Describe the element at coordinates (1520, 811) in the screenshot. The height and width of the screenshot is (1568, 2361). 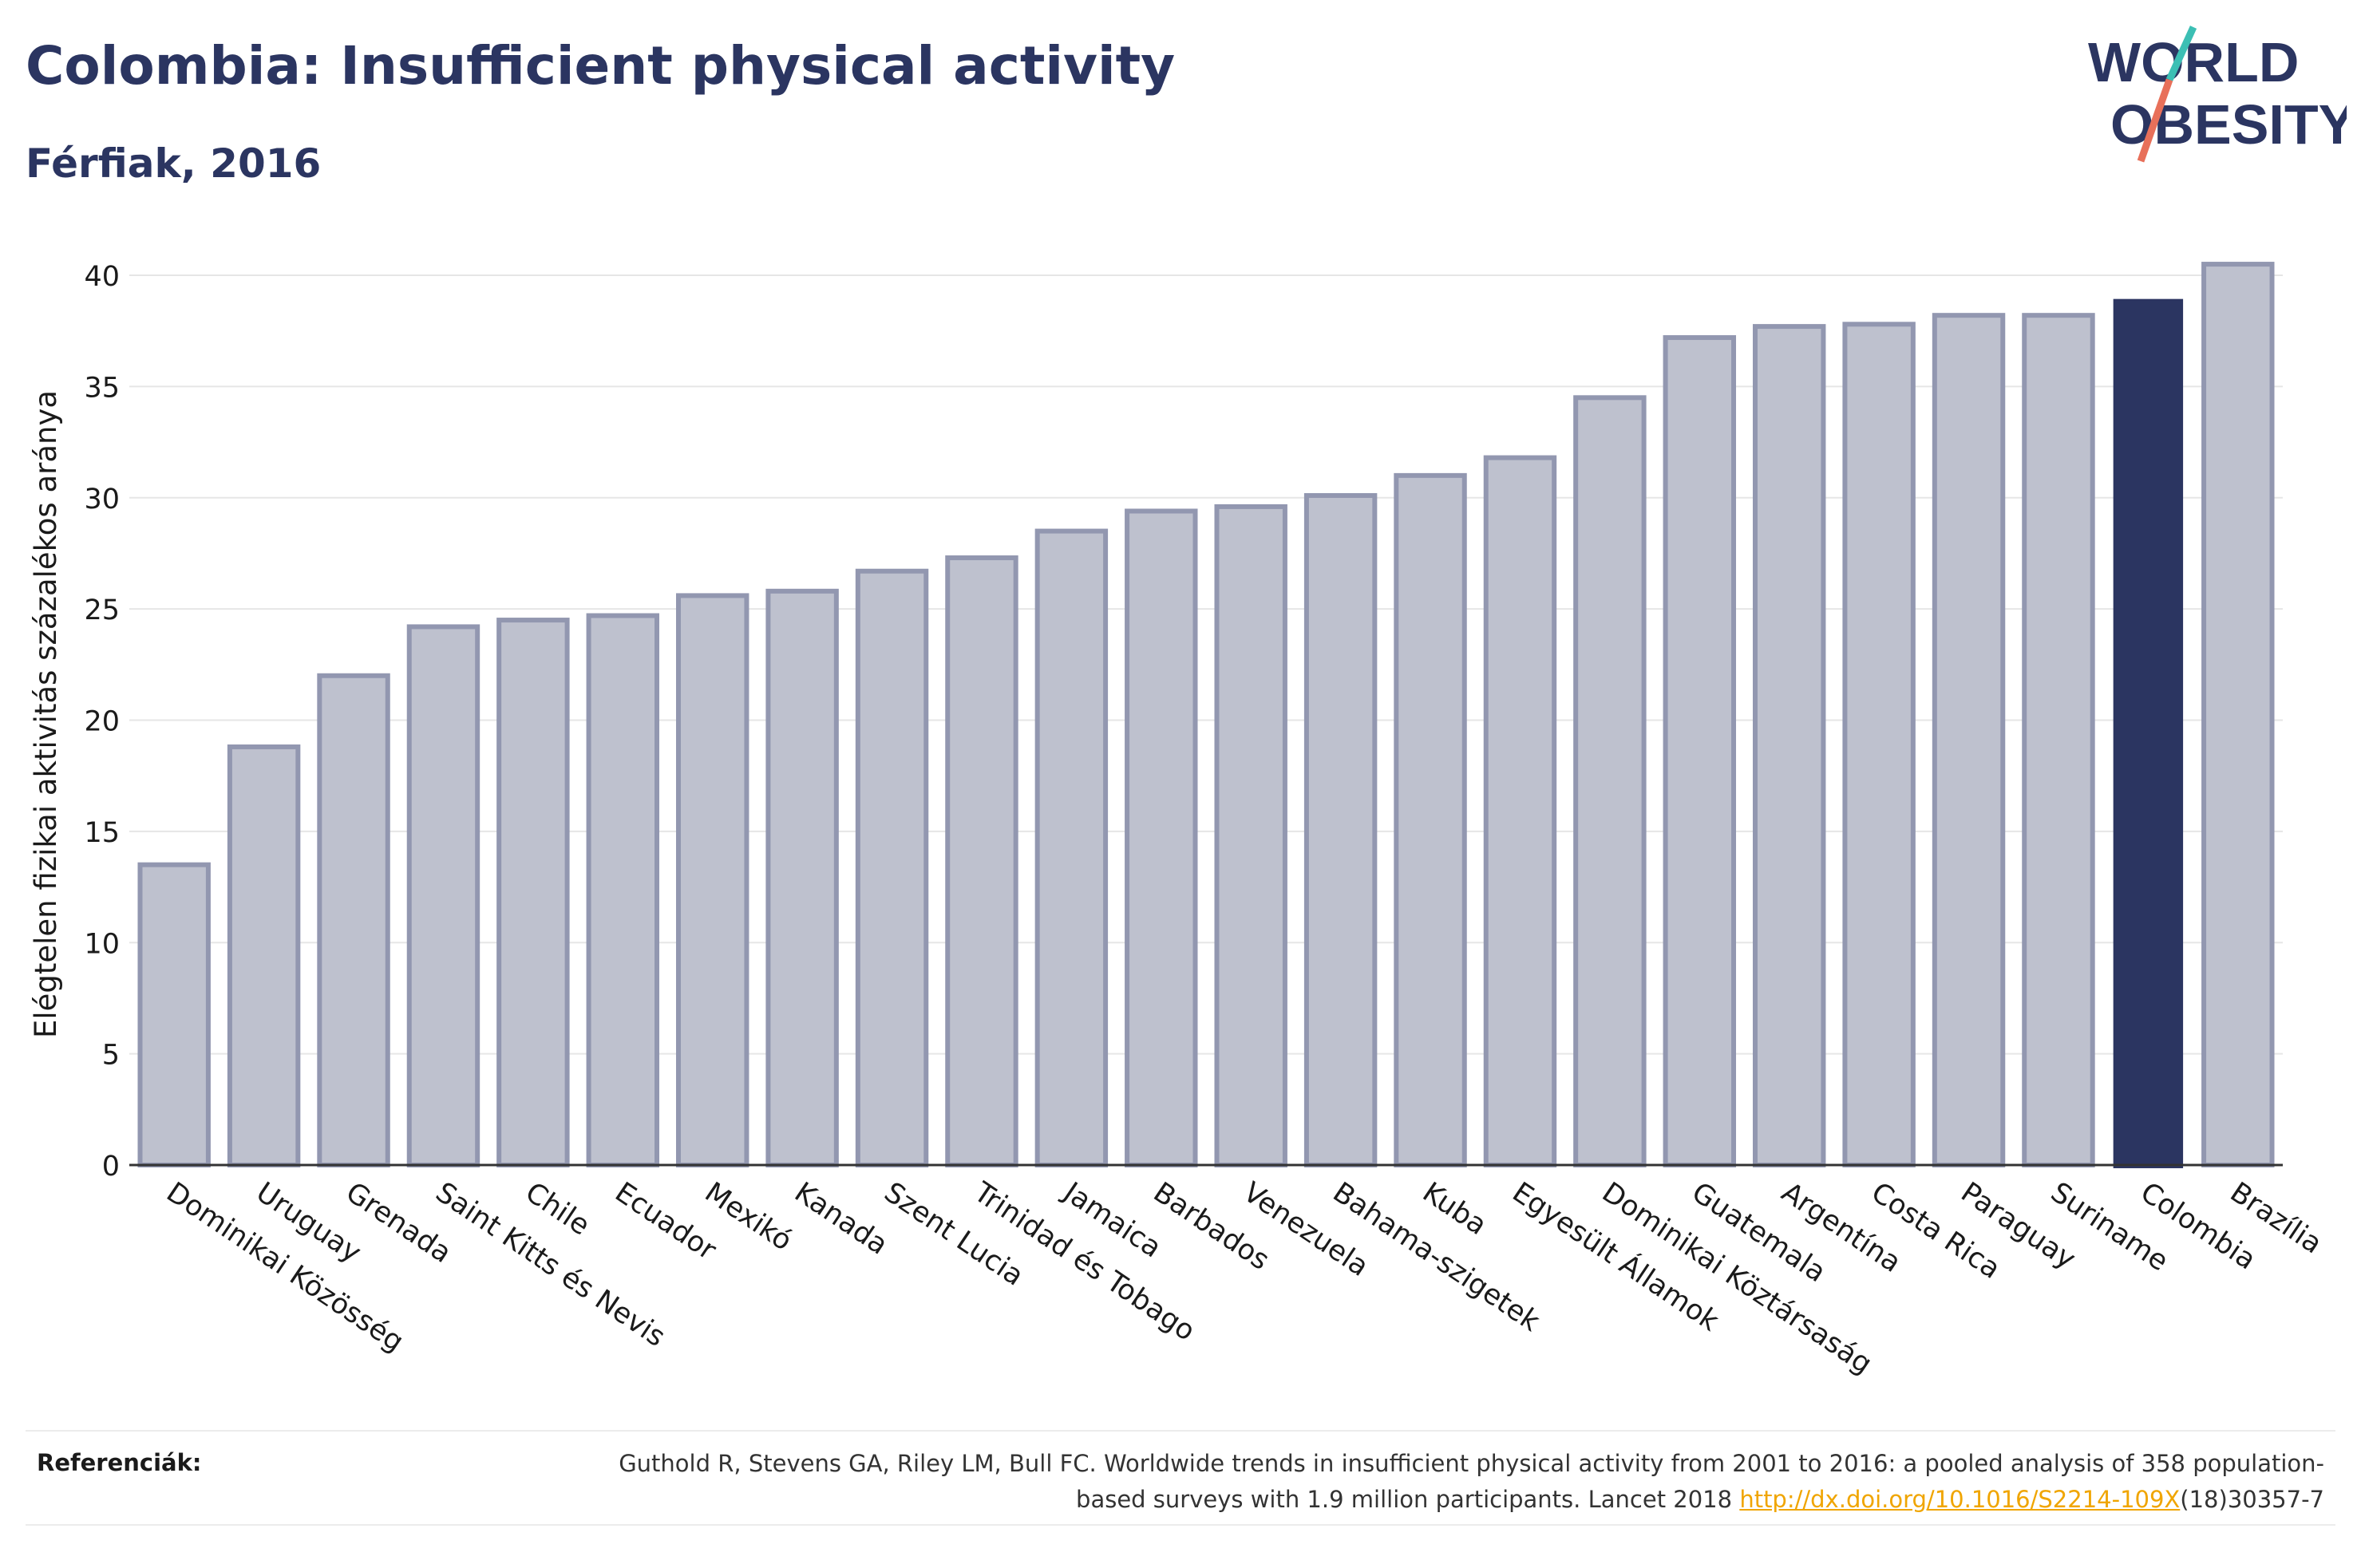
I see `bar-egyes-lt-llamok` at that location.